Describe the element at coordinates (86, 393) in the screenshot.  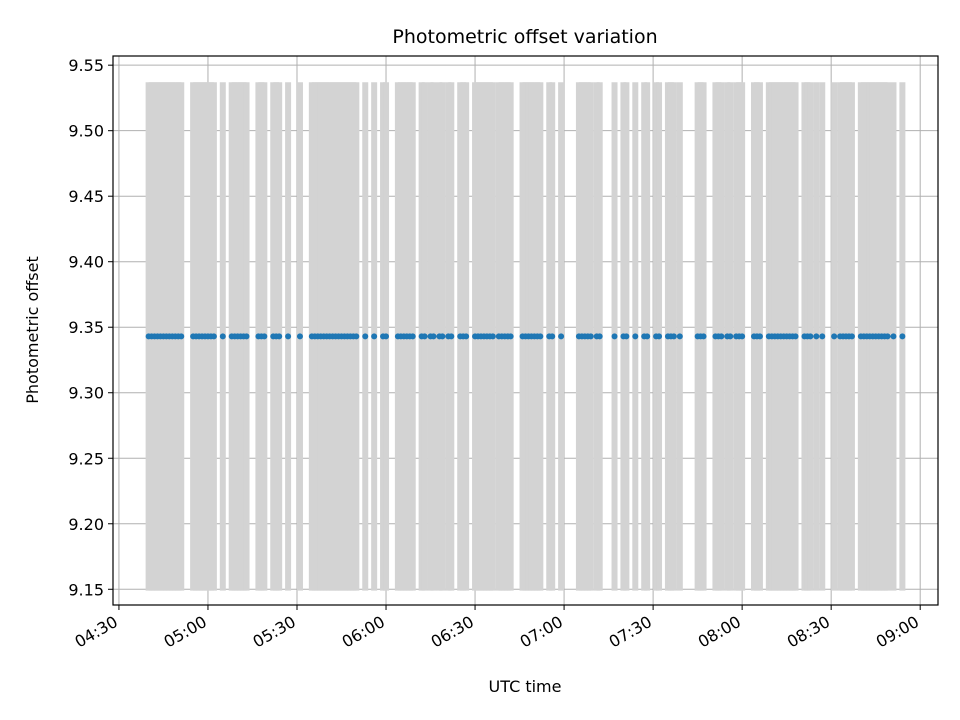
I see `y-tick-label: 9.30` at that location.